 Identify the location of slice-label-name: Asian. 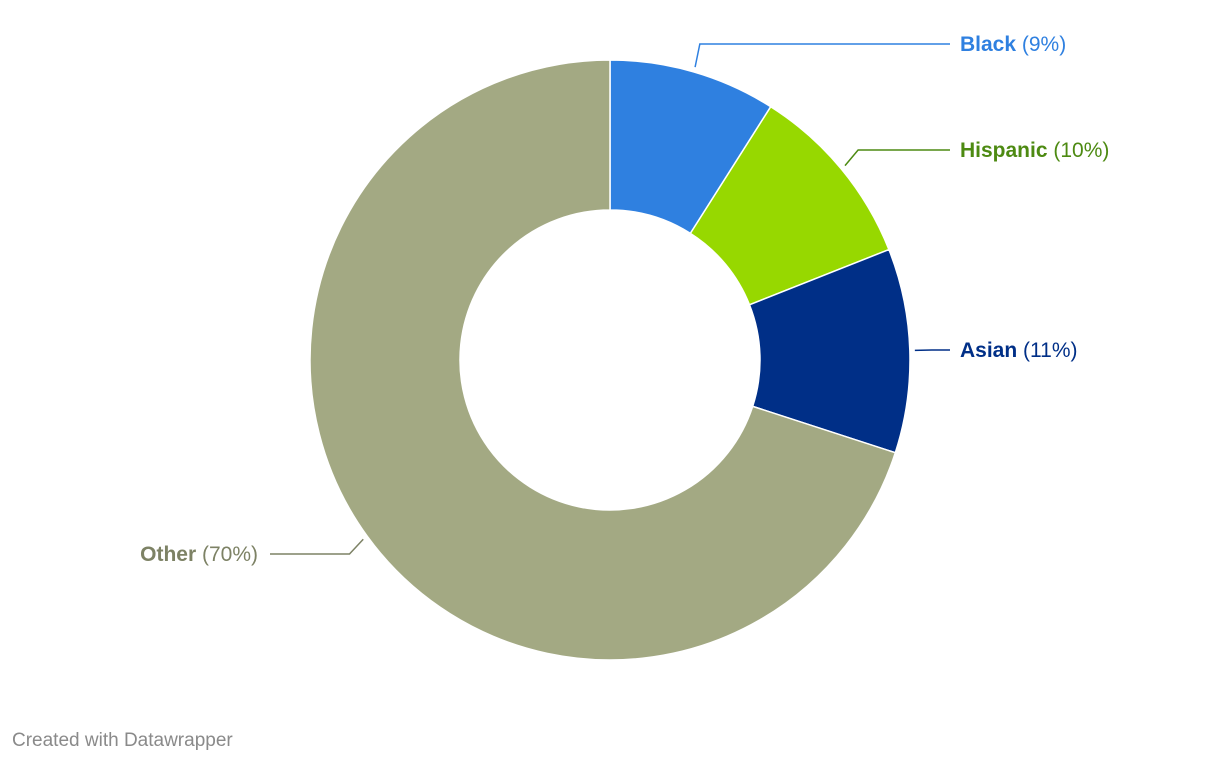
(988, 350).